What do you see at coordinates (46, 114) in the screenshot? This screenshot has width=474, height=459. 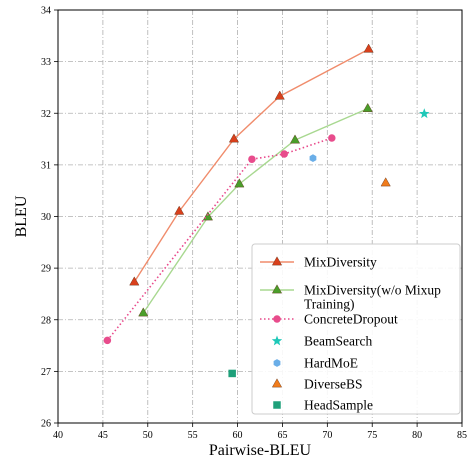 I see `y-tick-label: 32` at bounding box center [46, 114].